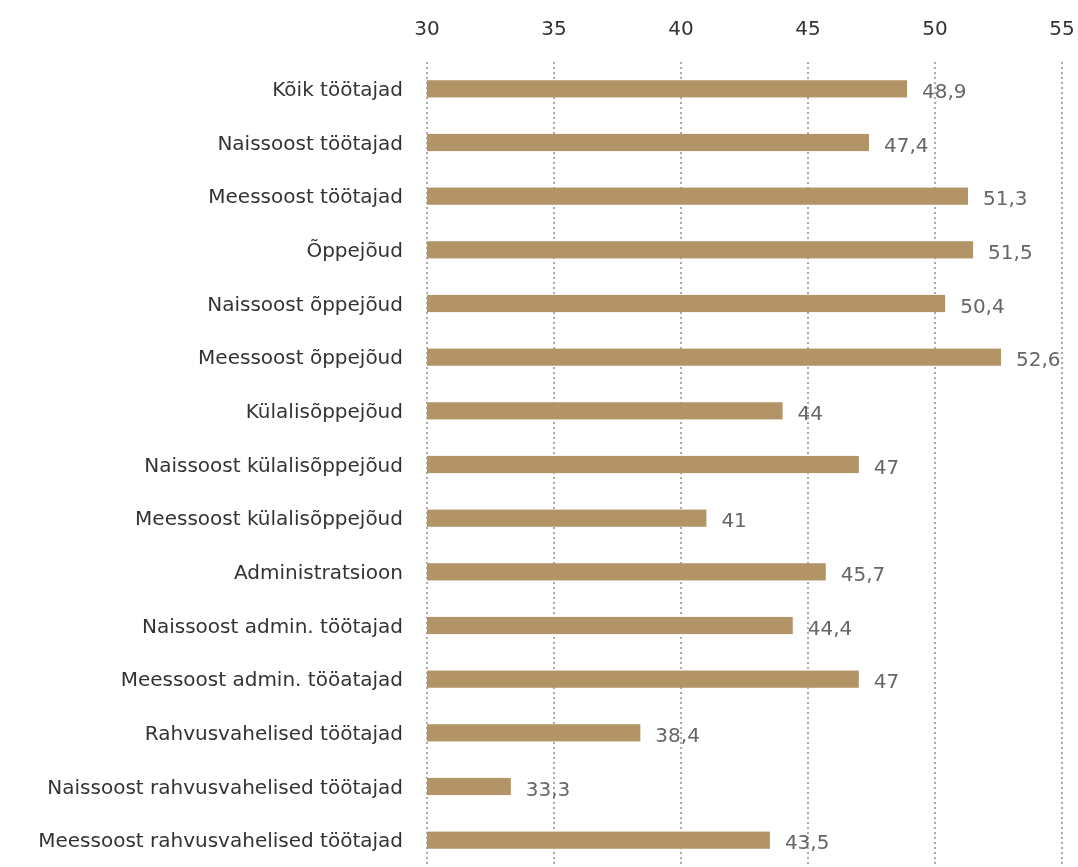 The width and height of the screenshot is (1078, 867). Describe the element at coordinates (273, 732) in the screenshot. I see `y-tick-label: Rahvusvahelised töötajad` at that location.